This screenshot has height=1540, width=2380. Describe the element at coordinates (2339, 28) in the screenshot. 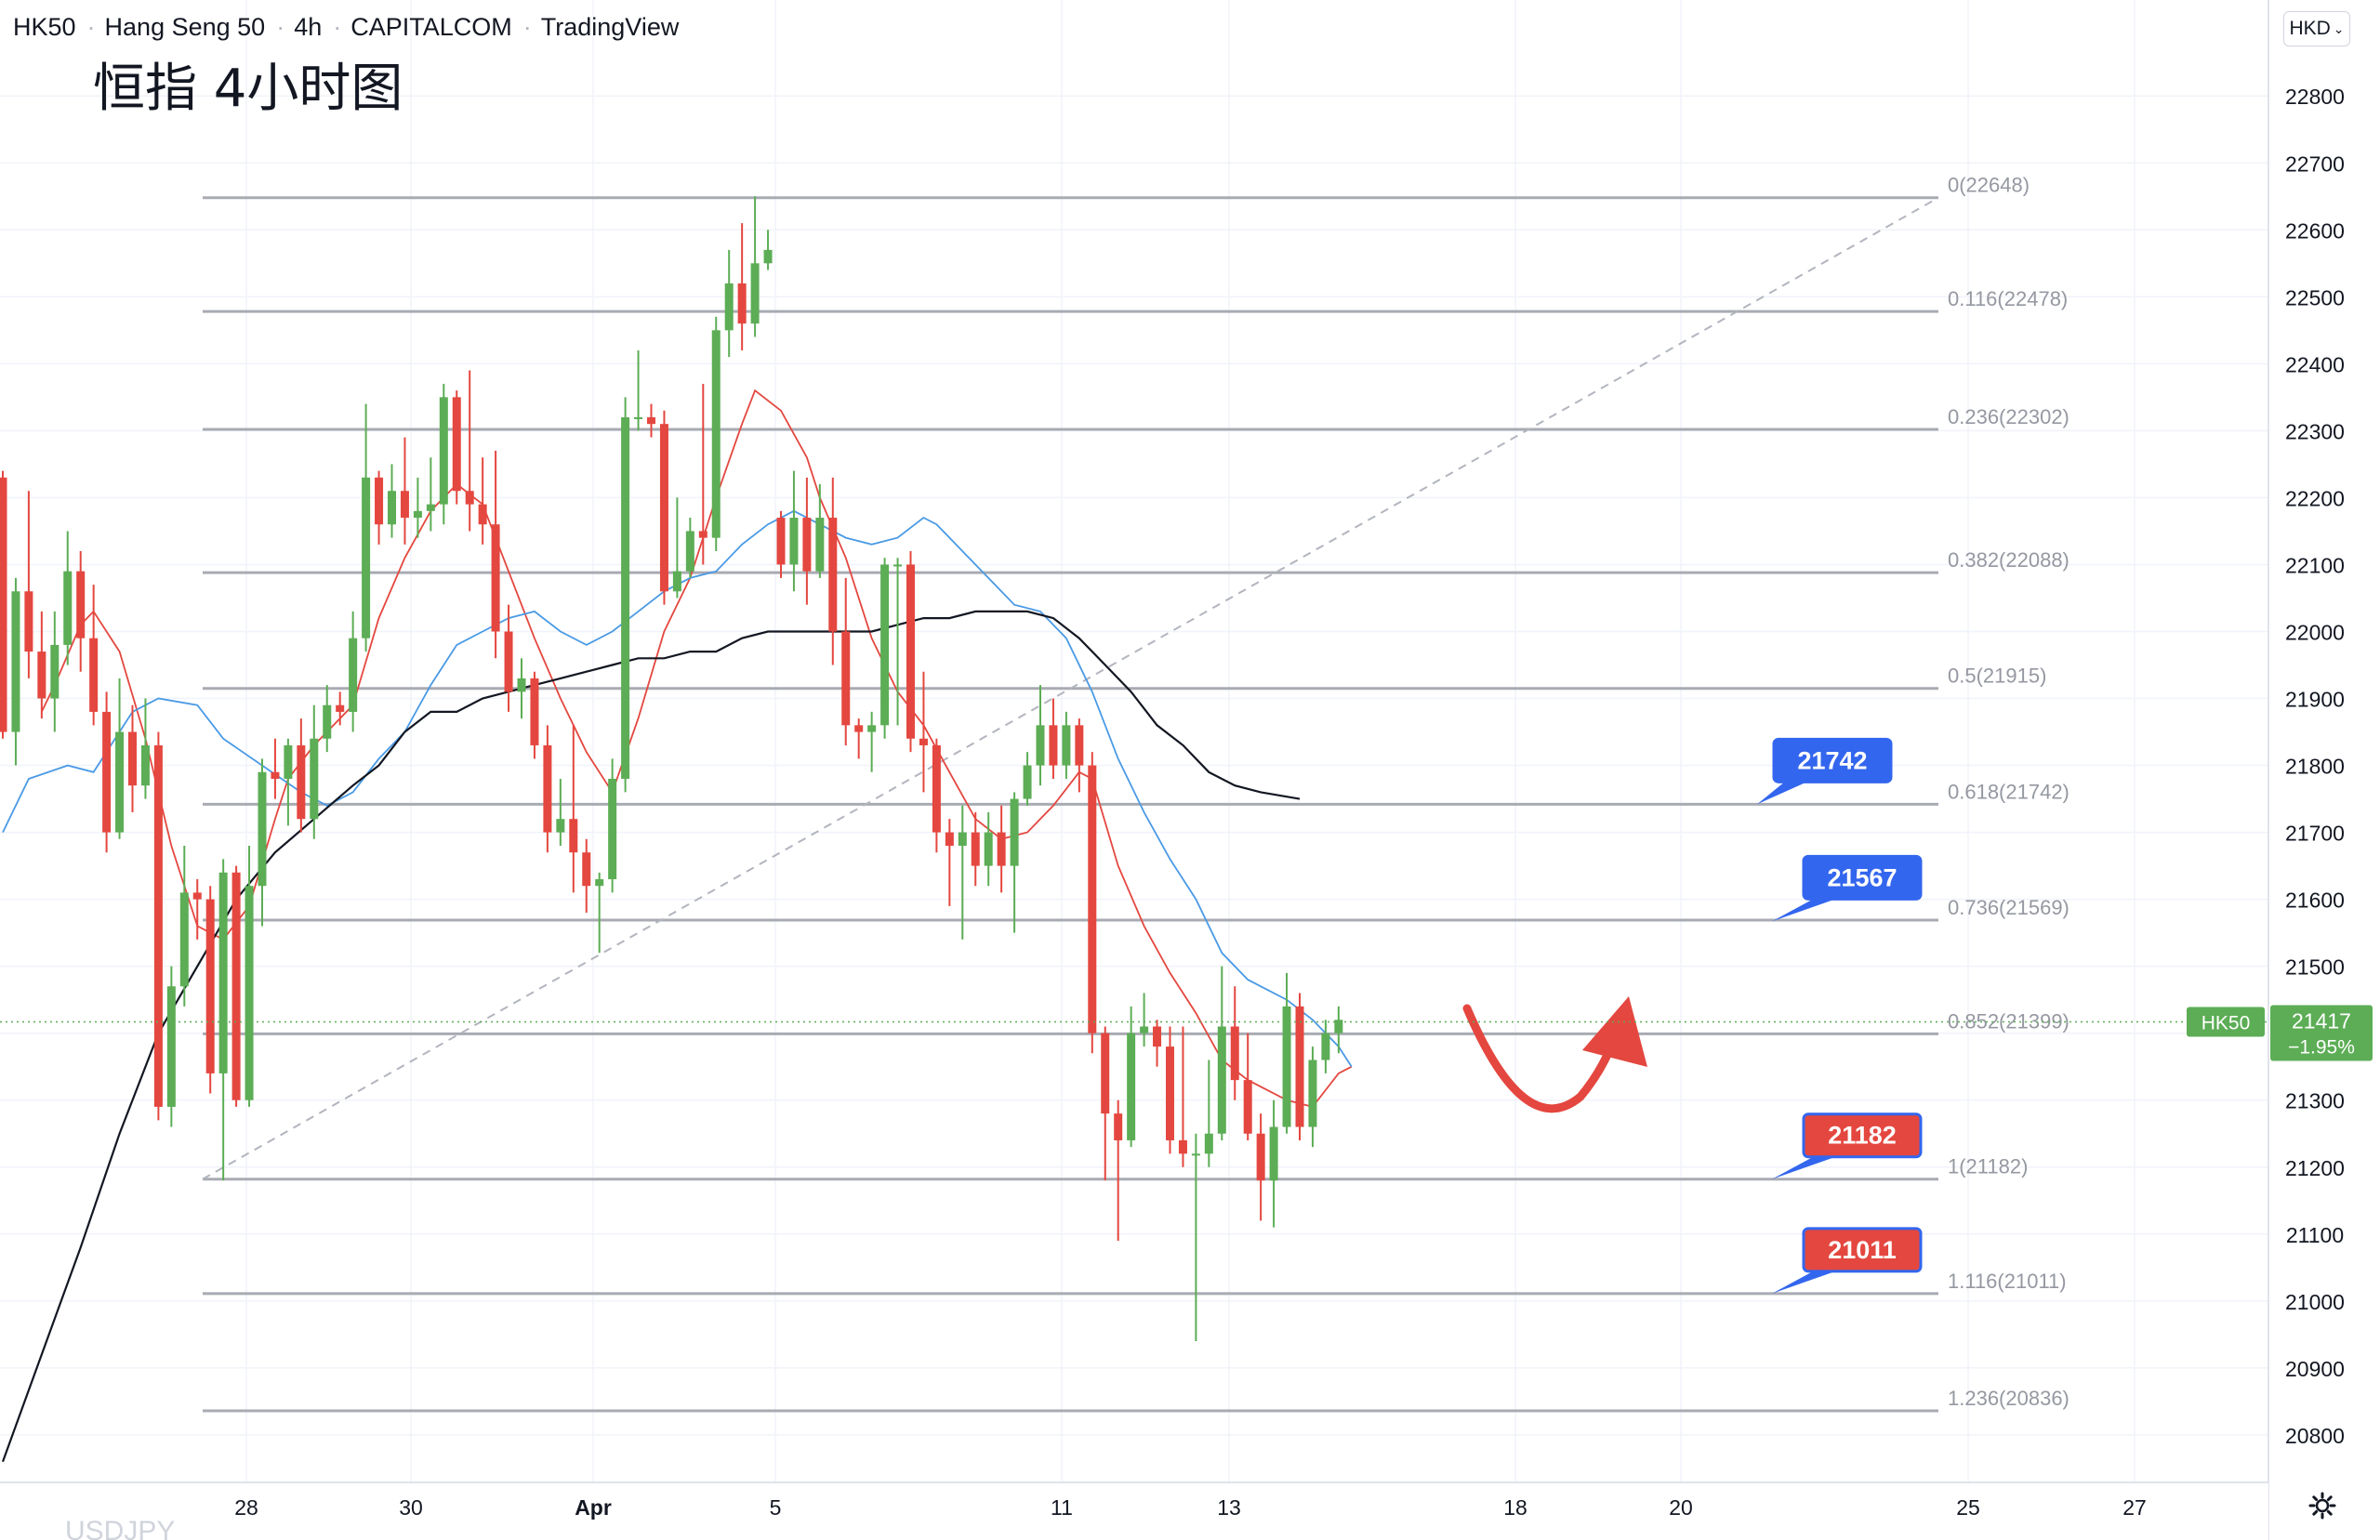

I see `chevron-down-icon: ⌄` at that location.